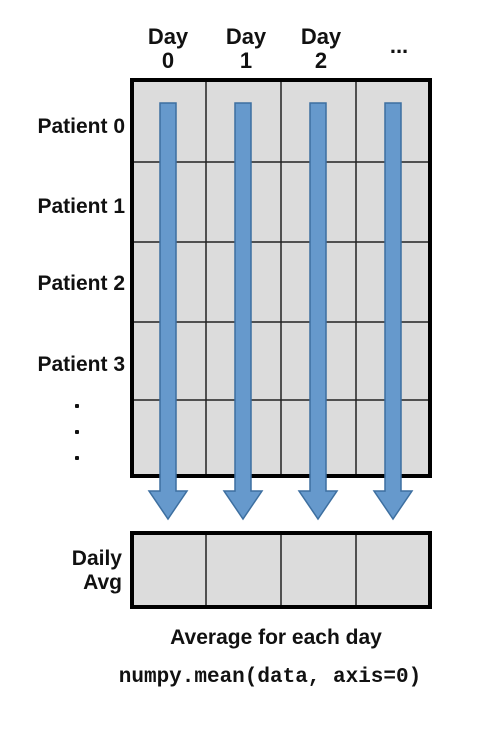 The width and height of the screenshot is (502, 744). What do you see at coordinates (81, 206) in the screenshot?
I see `row-header-patient-1: Patient 1` at bounding box center [81, 206].